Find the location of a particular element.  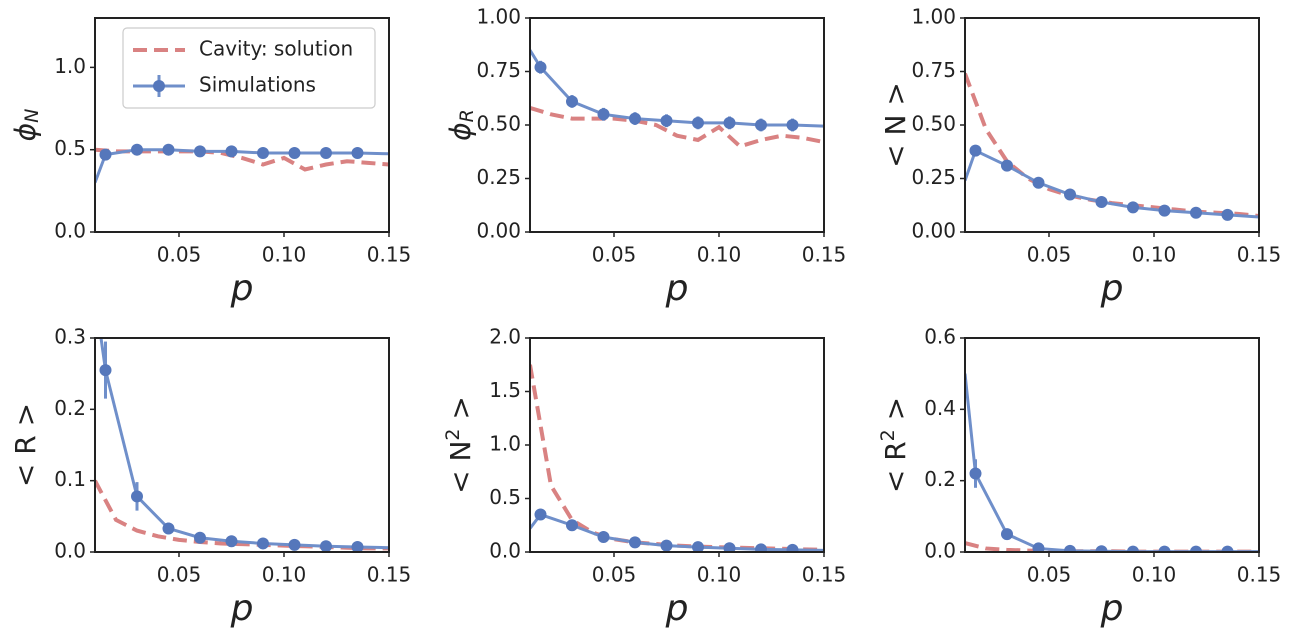

y-axis-label: ϕN is located at coordinates (26, 125).